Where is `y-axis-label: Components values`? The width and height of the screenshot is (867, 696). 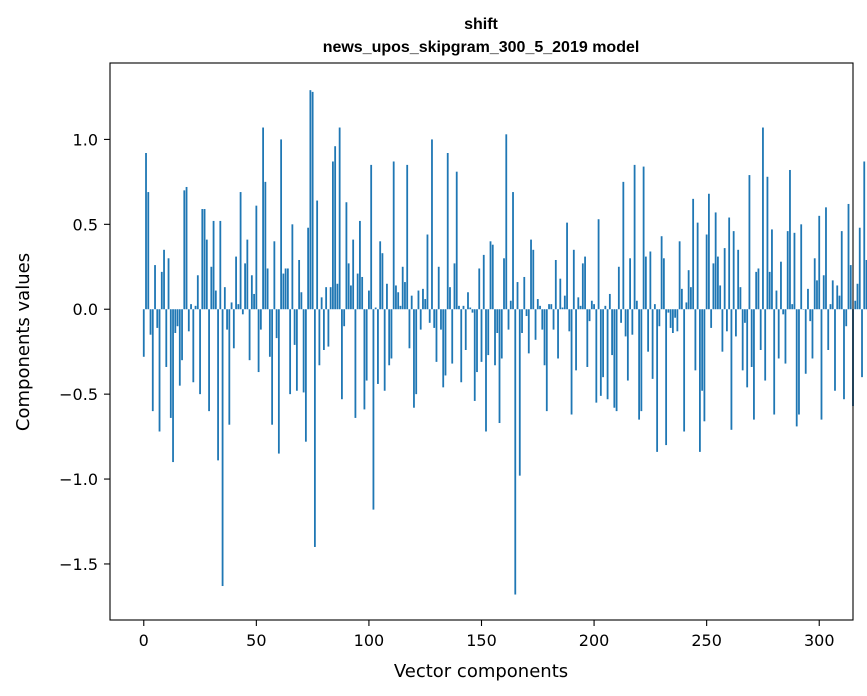 y-axis-label: Components values is located at coordinates (23, 342).